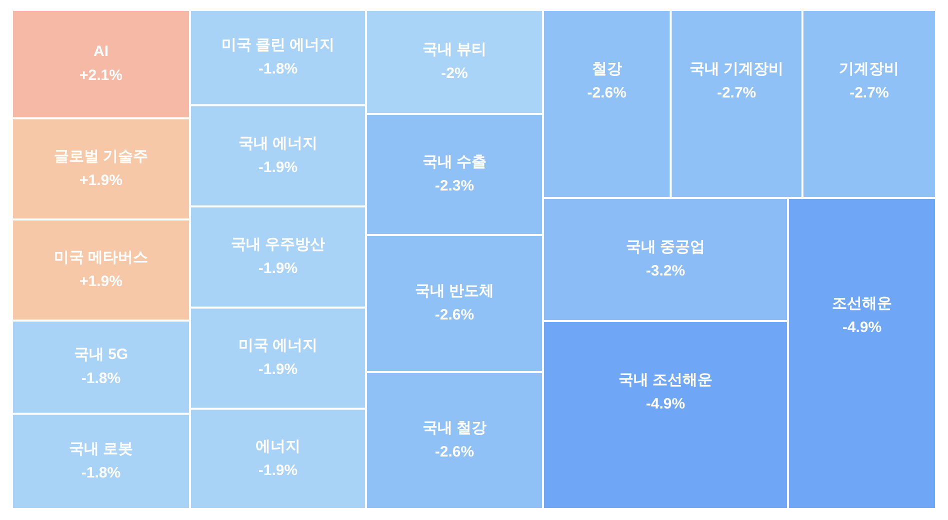  Describe the element at coordinates (454, 185) in the screenshot. I see `data-label: -2.3%` at that location.